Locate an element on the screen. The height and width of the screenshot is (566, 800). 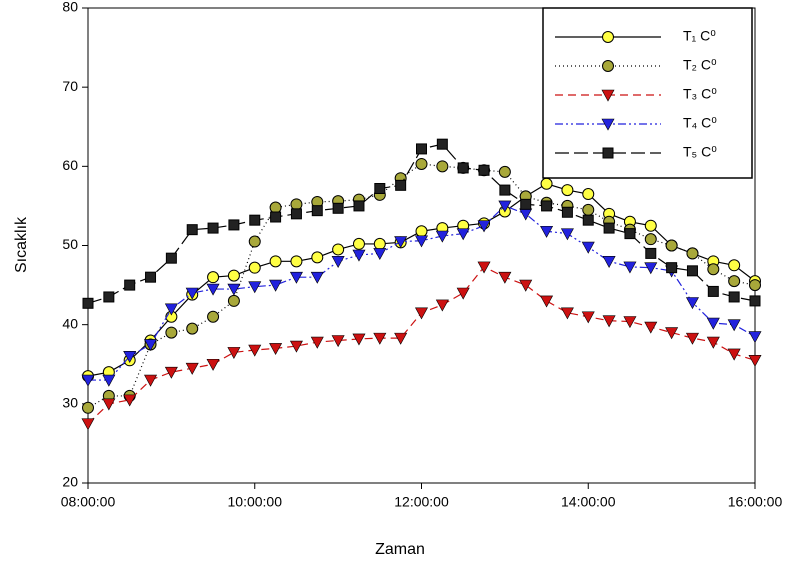
x-axis-label: Zaman is located at coordinates (400, 549).